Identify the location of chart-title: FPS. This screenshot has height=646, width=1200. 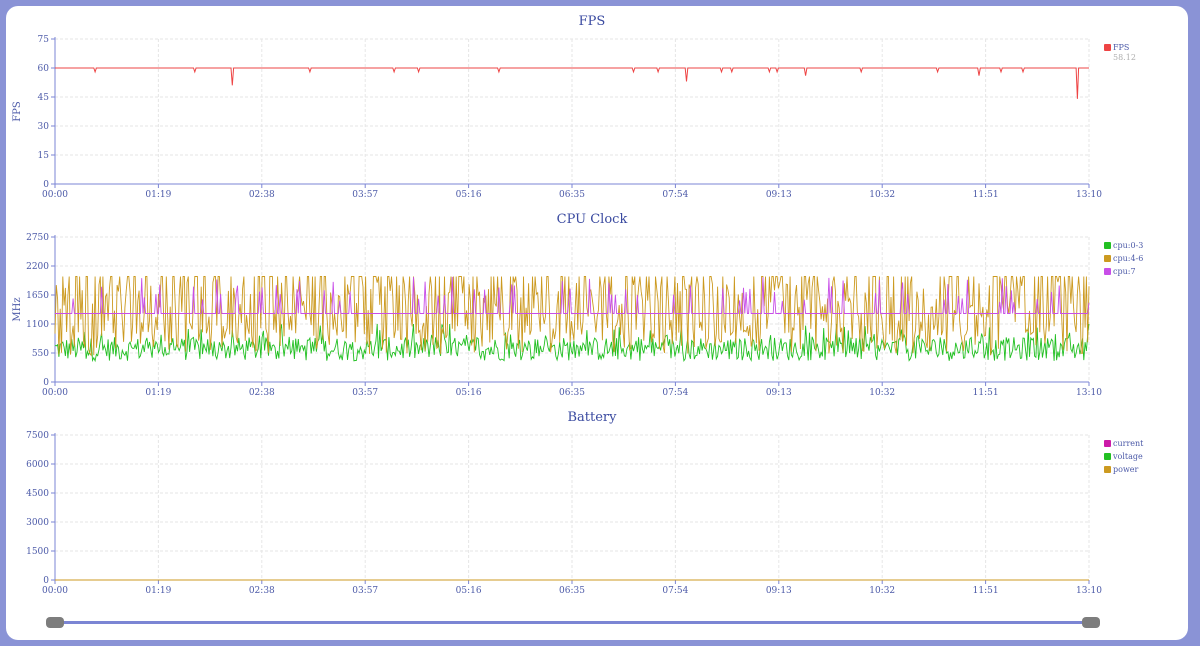
(592, 21).